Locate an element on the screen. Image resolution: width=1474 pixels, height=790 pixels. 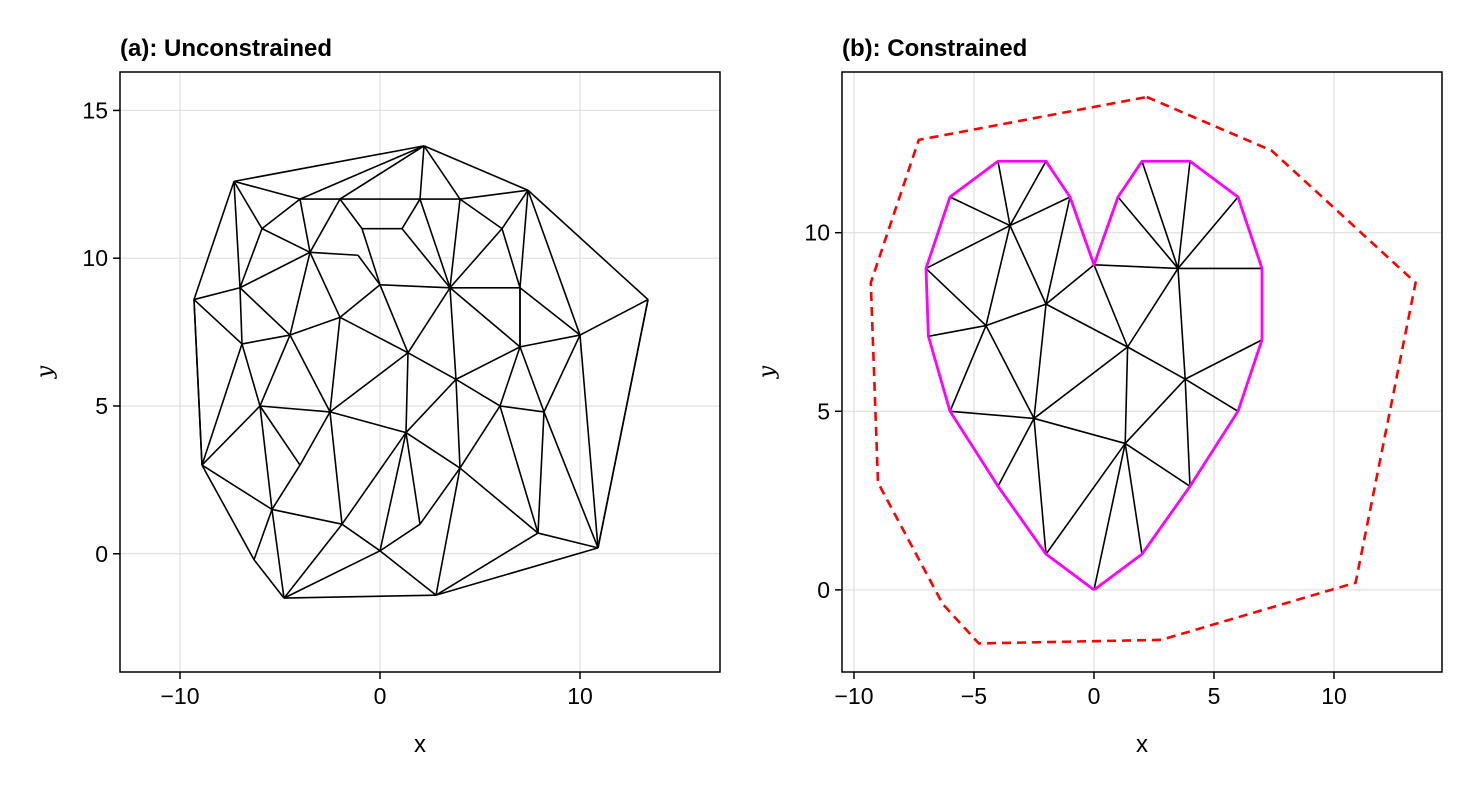
panel-b-triangulation is located at coordinates (1094, 375).